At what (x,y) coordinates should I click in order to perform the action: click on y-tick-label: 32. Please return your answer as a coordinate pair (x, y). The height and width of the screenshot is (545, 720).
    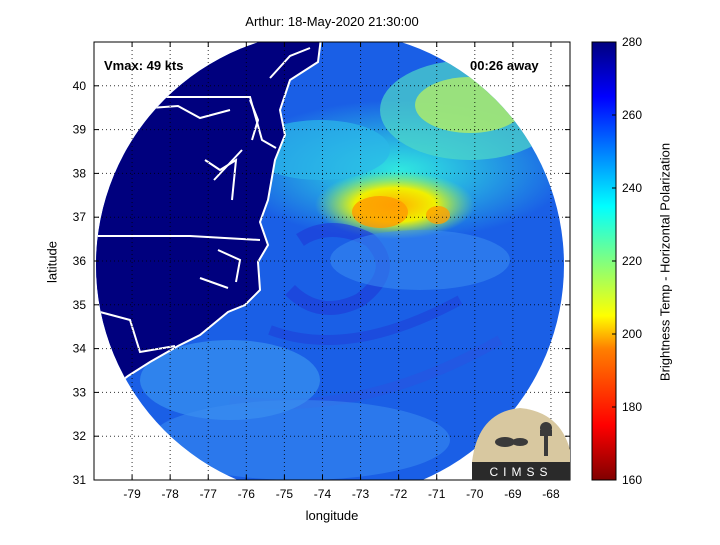
    Looking at the image, I should click on (80, 436).